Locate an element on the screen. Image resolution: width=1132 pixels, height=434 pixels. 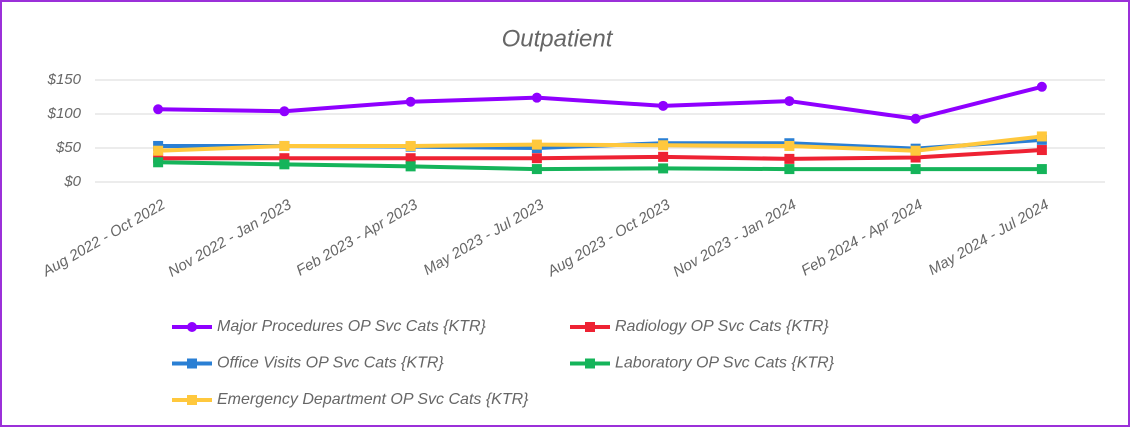
chart-title: Outpatient is located at coordinates (558, 38).